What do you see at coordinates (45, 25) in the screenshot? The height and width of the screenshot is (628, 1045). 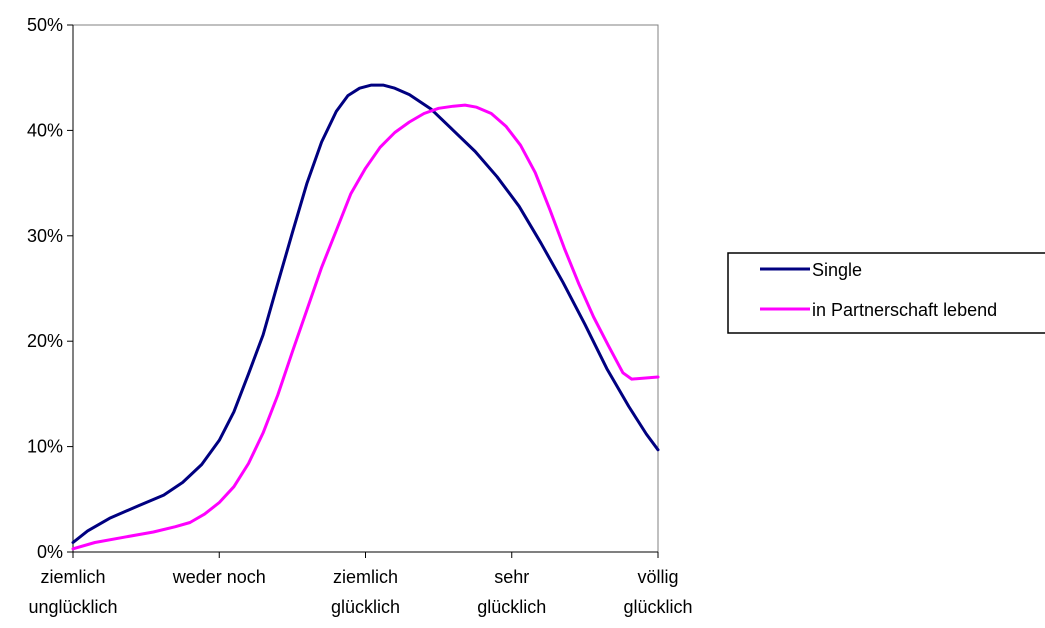 I see `y-tick-label: 50%` at bounding box center [45, 25].